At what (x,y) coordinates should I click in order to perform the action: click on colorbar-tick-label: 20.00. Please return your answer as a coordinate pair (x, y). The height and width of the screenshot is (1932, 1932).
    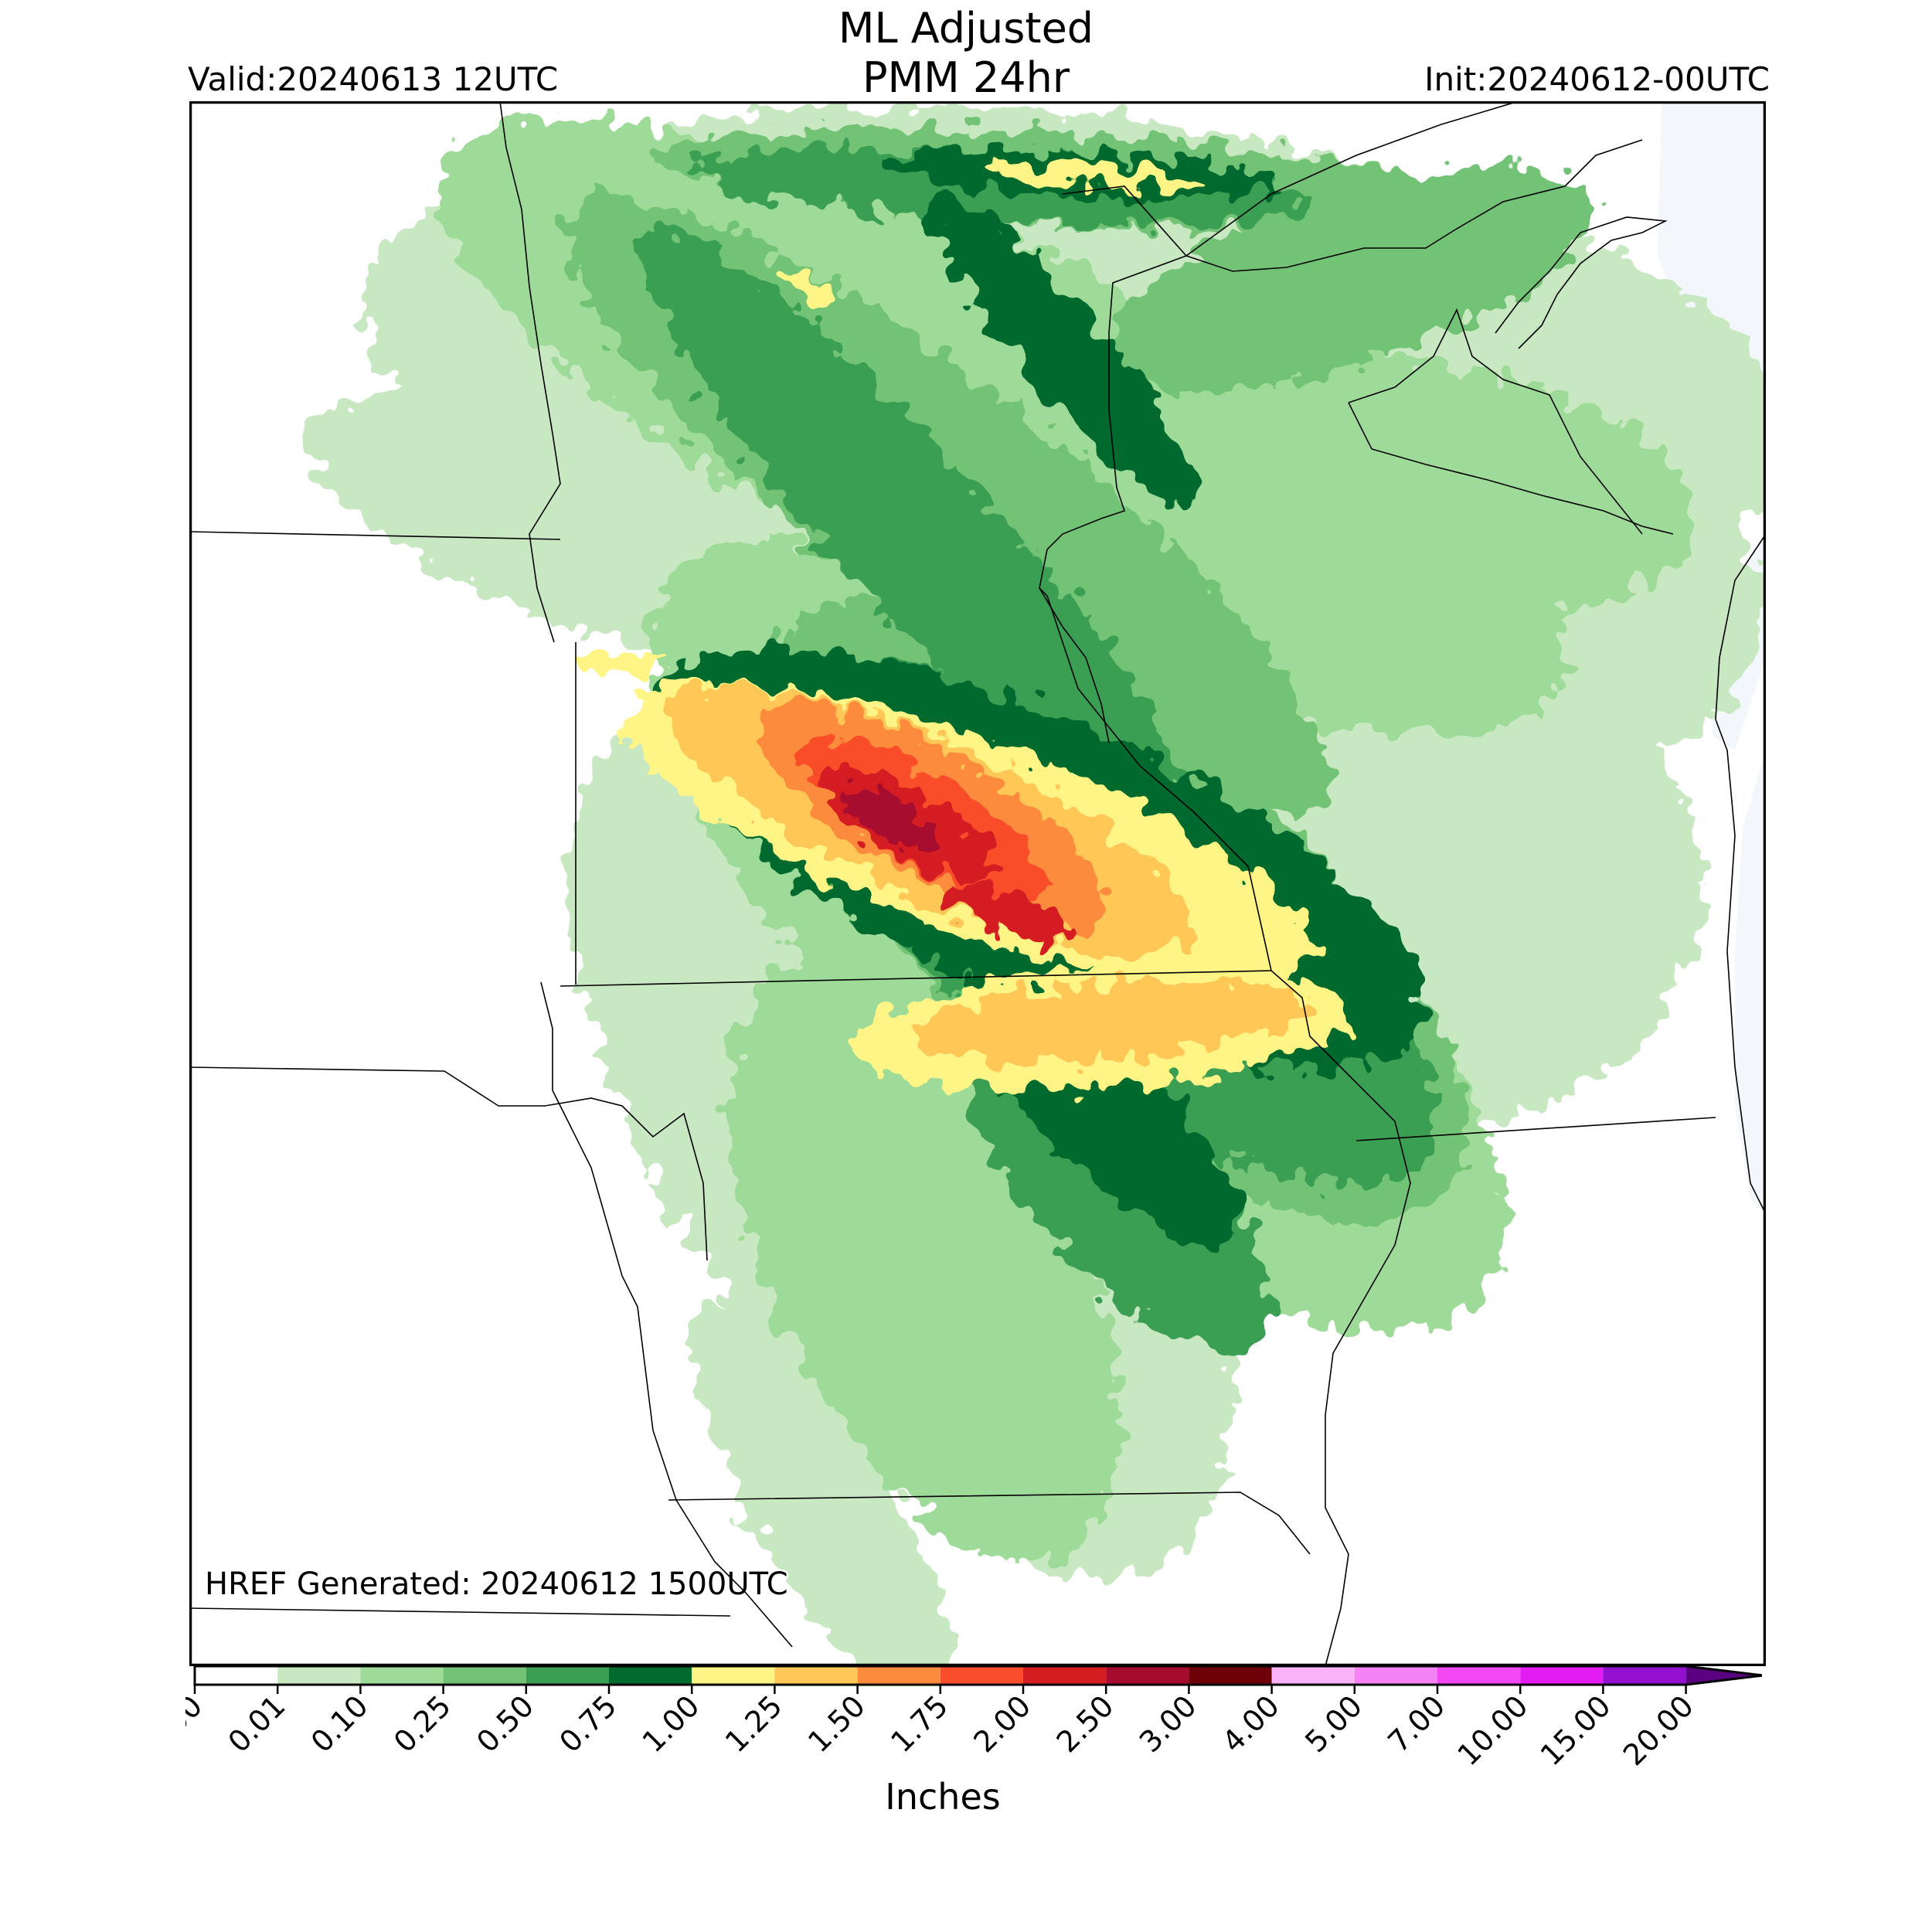
    Looking at the image, I should click on (1658, 1729).